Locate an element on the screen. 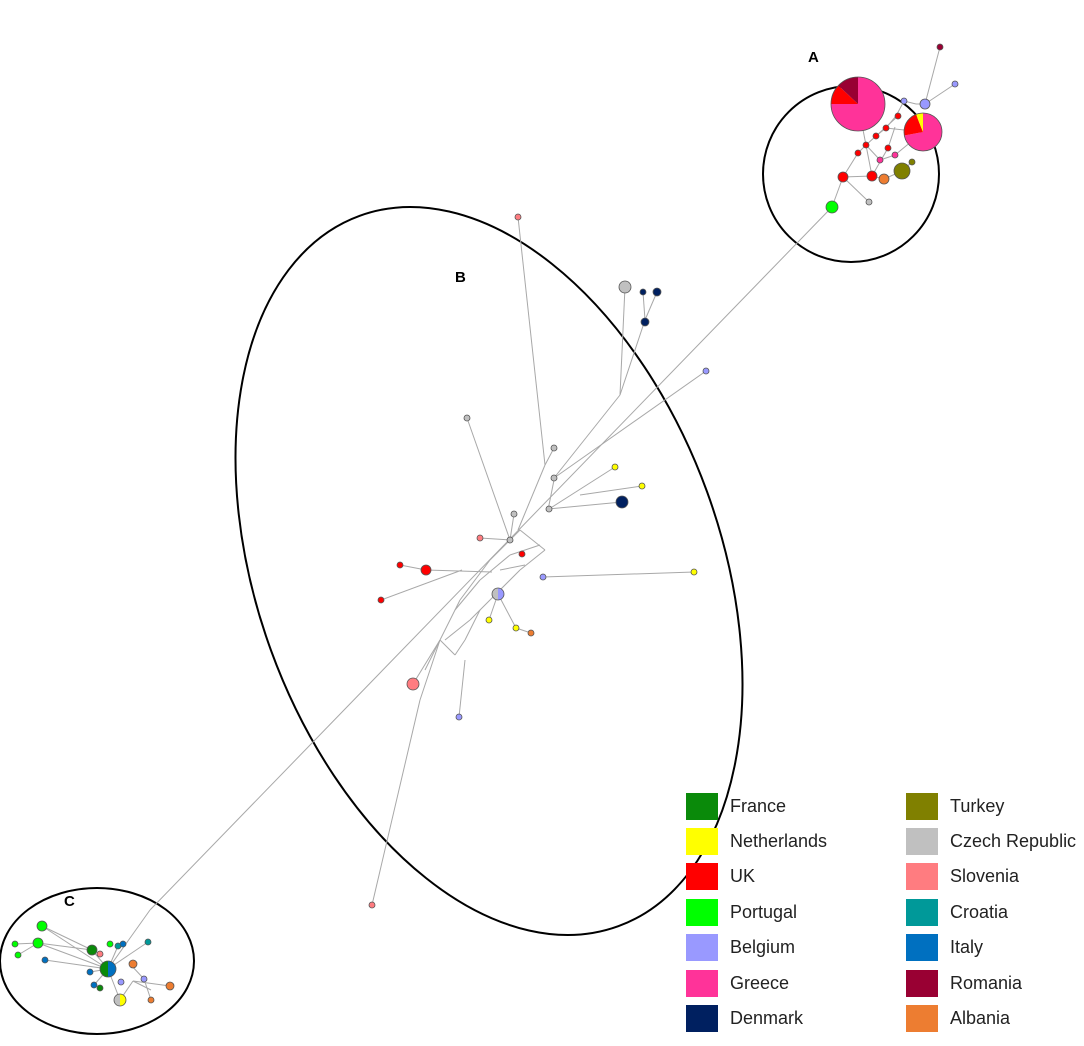  legend-item: Slovenia is located at coordinates (962, 877).